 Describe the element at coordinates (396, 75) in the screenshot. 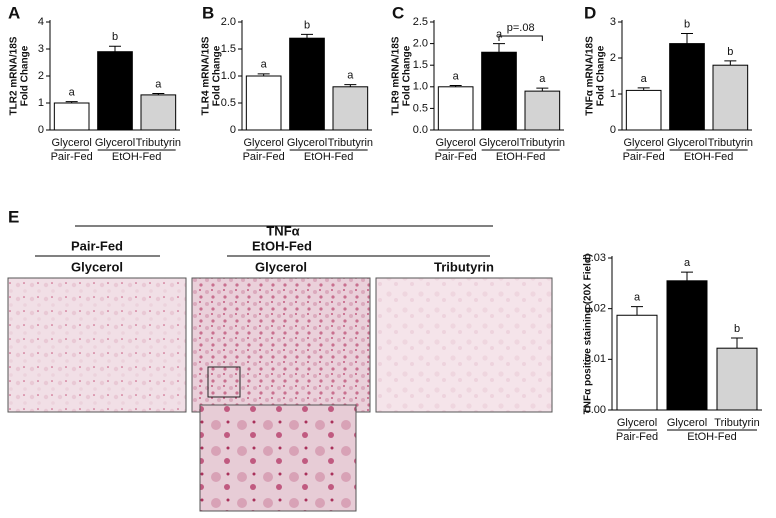

I see `y-axis-label: TLR9 mRNA/18S` at that location.